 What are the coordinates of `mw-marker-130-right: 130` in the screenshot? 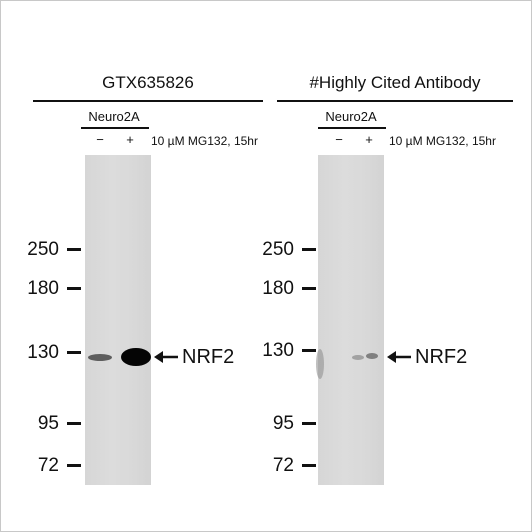 It's located at (283, 351).